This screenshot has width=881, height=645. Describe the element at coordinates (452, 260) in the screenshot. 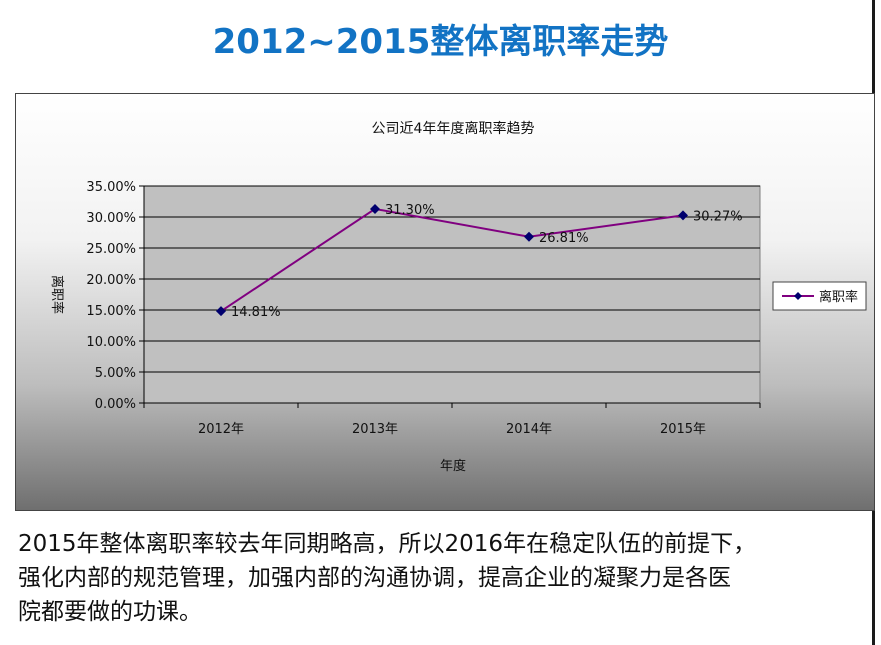

I see `series-line` at that location.